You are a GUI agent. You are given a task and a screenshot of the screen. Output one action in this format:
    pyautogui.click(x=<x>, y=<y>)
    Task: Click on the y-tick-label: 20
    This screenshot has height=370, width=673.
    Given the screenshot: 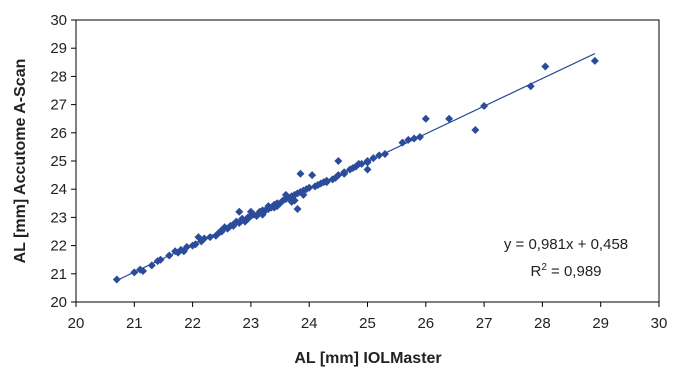 What is the action you would take?
    pyautogui.click(x=58, y=302)
    